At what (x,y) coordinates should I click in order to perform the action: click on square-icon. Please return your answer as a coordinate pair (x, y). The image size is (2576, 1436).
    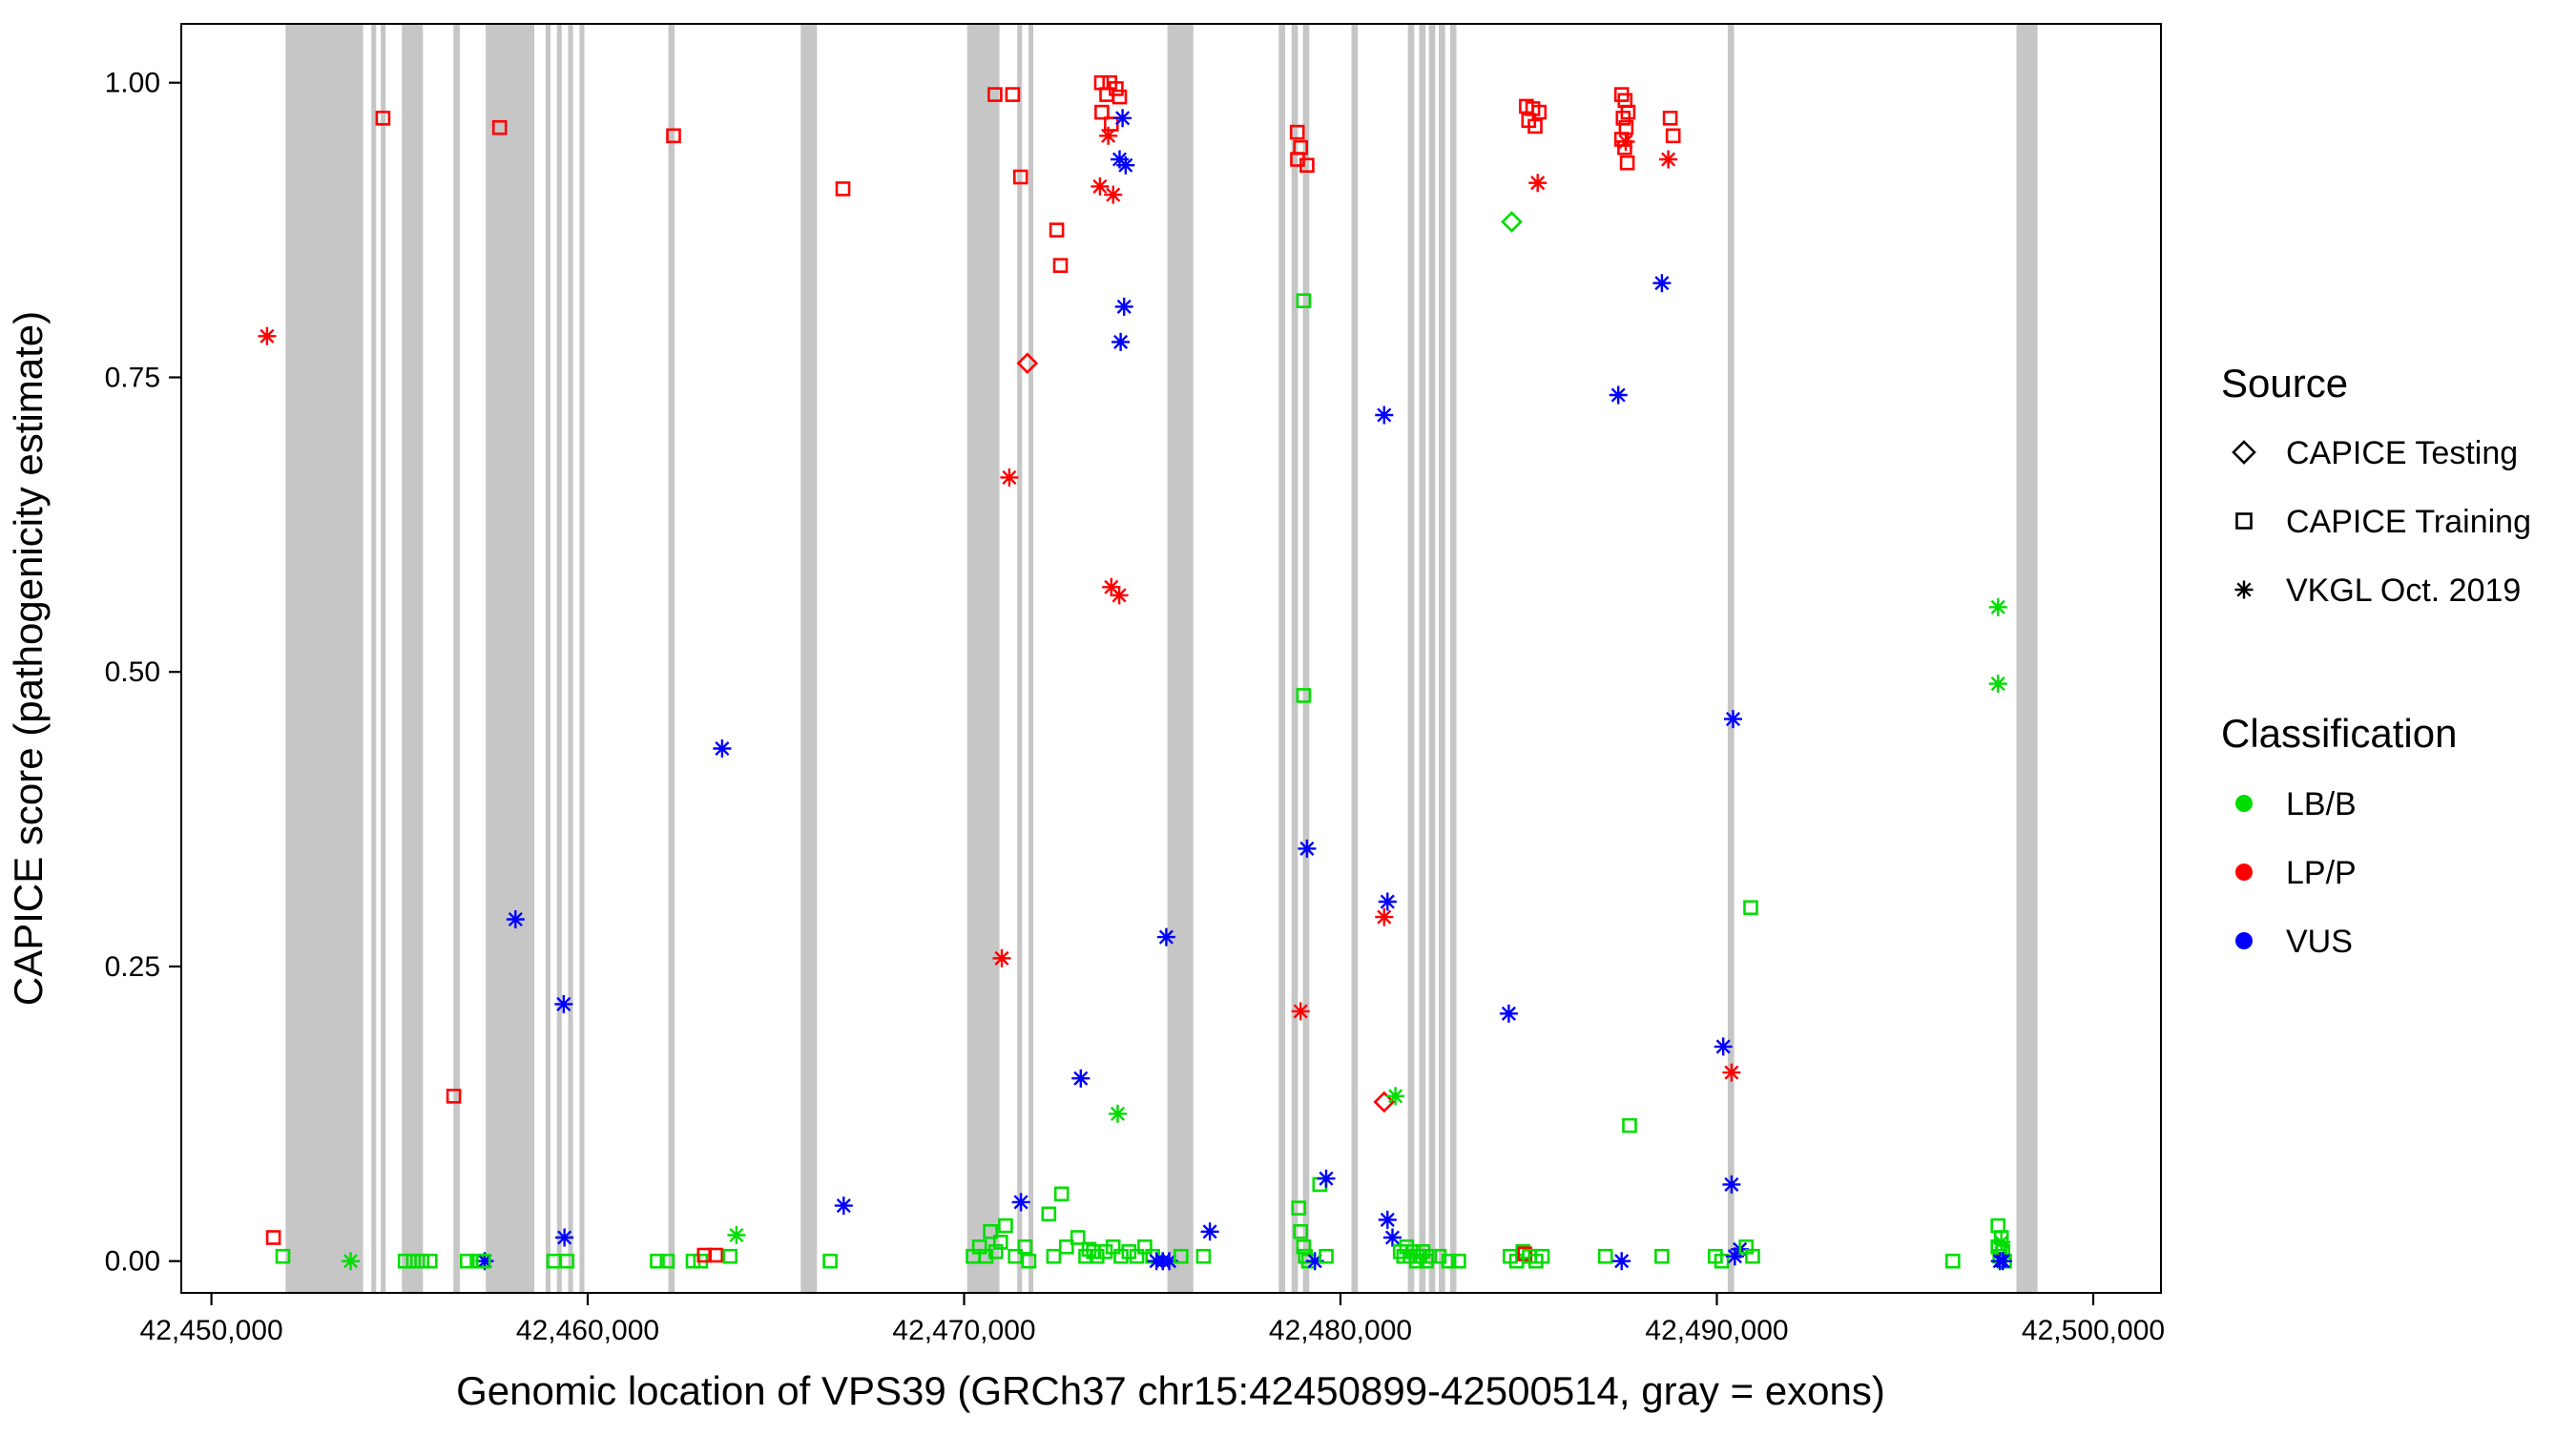
    Looking at the image, I should click on (2244, 521).